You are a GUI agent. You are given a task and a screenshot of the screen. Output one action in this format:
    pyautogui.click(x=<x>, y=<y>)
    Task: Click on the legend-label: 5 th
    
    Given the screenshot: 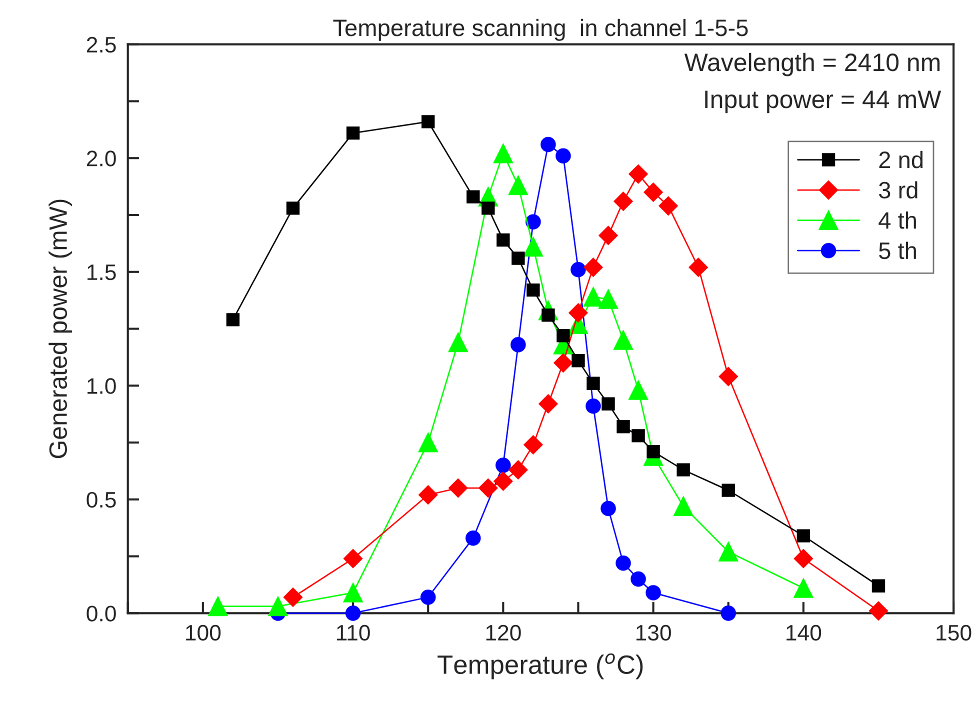 What is the action you would take?
    pyautogui.click(x=897, y=251)
    